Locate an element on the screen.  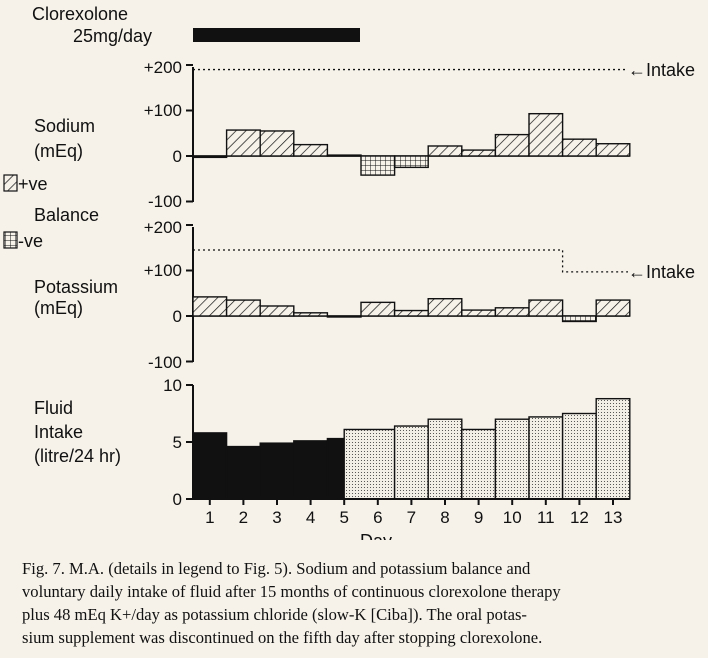
potassium-label-2: (mEq) is located at coordinates (58, 308).